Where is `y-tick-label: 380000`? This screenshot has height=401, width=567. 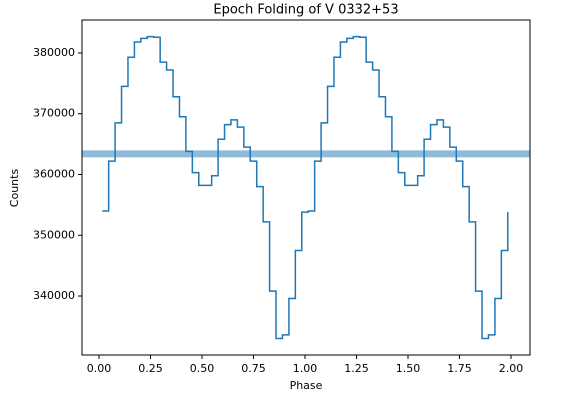
y-tick-label: 380000 is located at coordinates (54, 52).